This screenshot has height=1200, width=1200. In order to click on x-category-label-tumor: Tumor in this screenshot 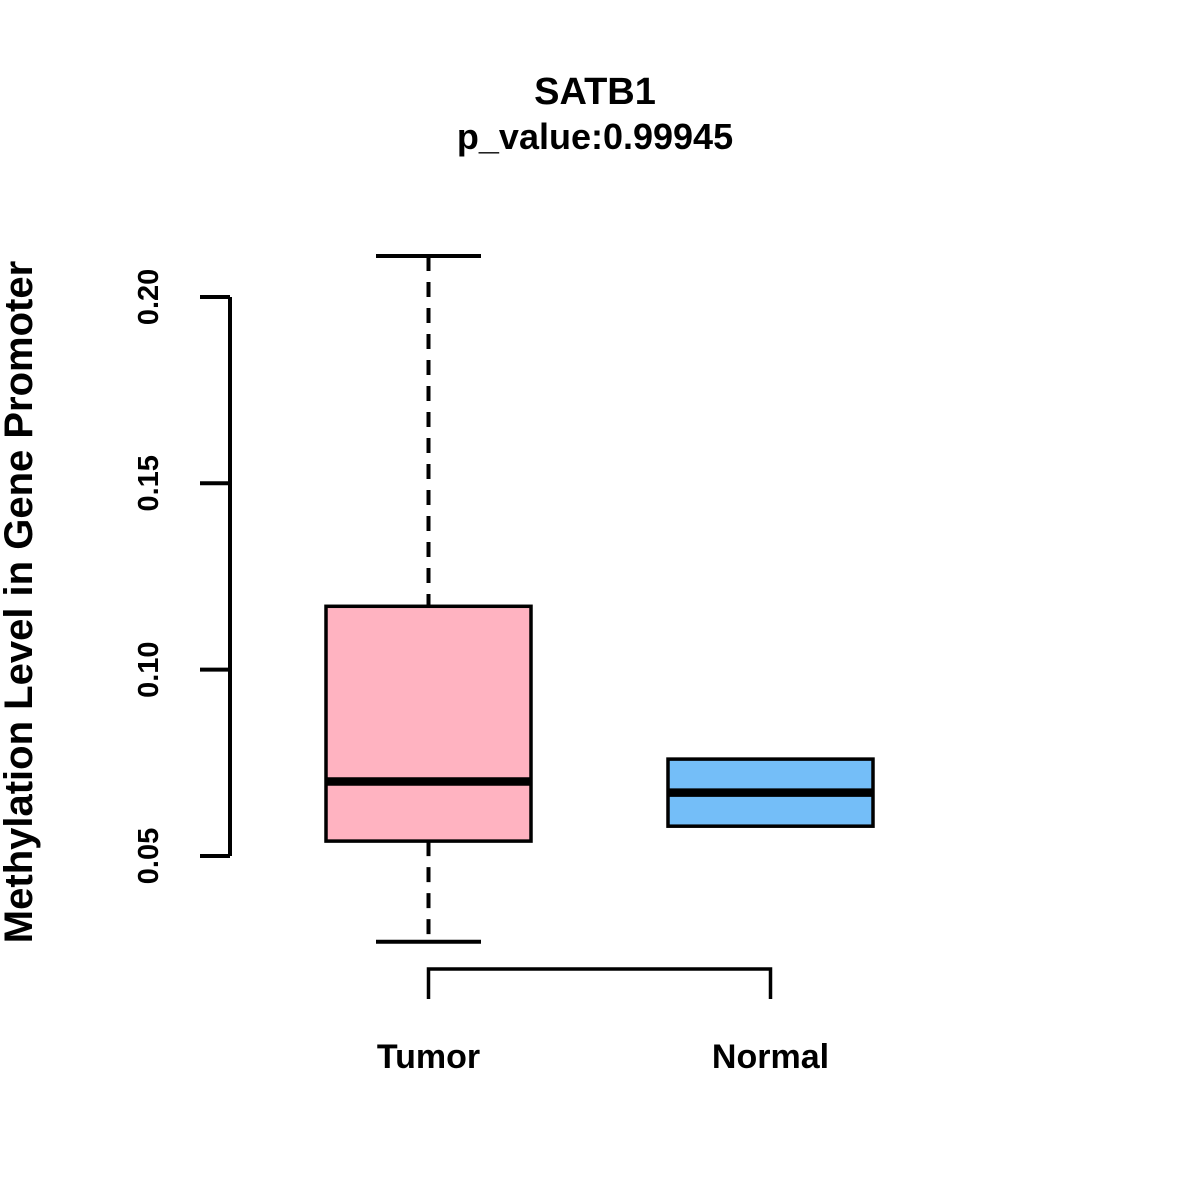, I will do `click(428, 1057)`.